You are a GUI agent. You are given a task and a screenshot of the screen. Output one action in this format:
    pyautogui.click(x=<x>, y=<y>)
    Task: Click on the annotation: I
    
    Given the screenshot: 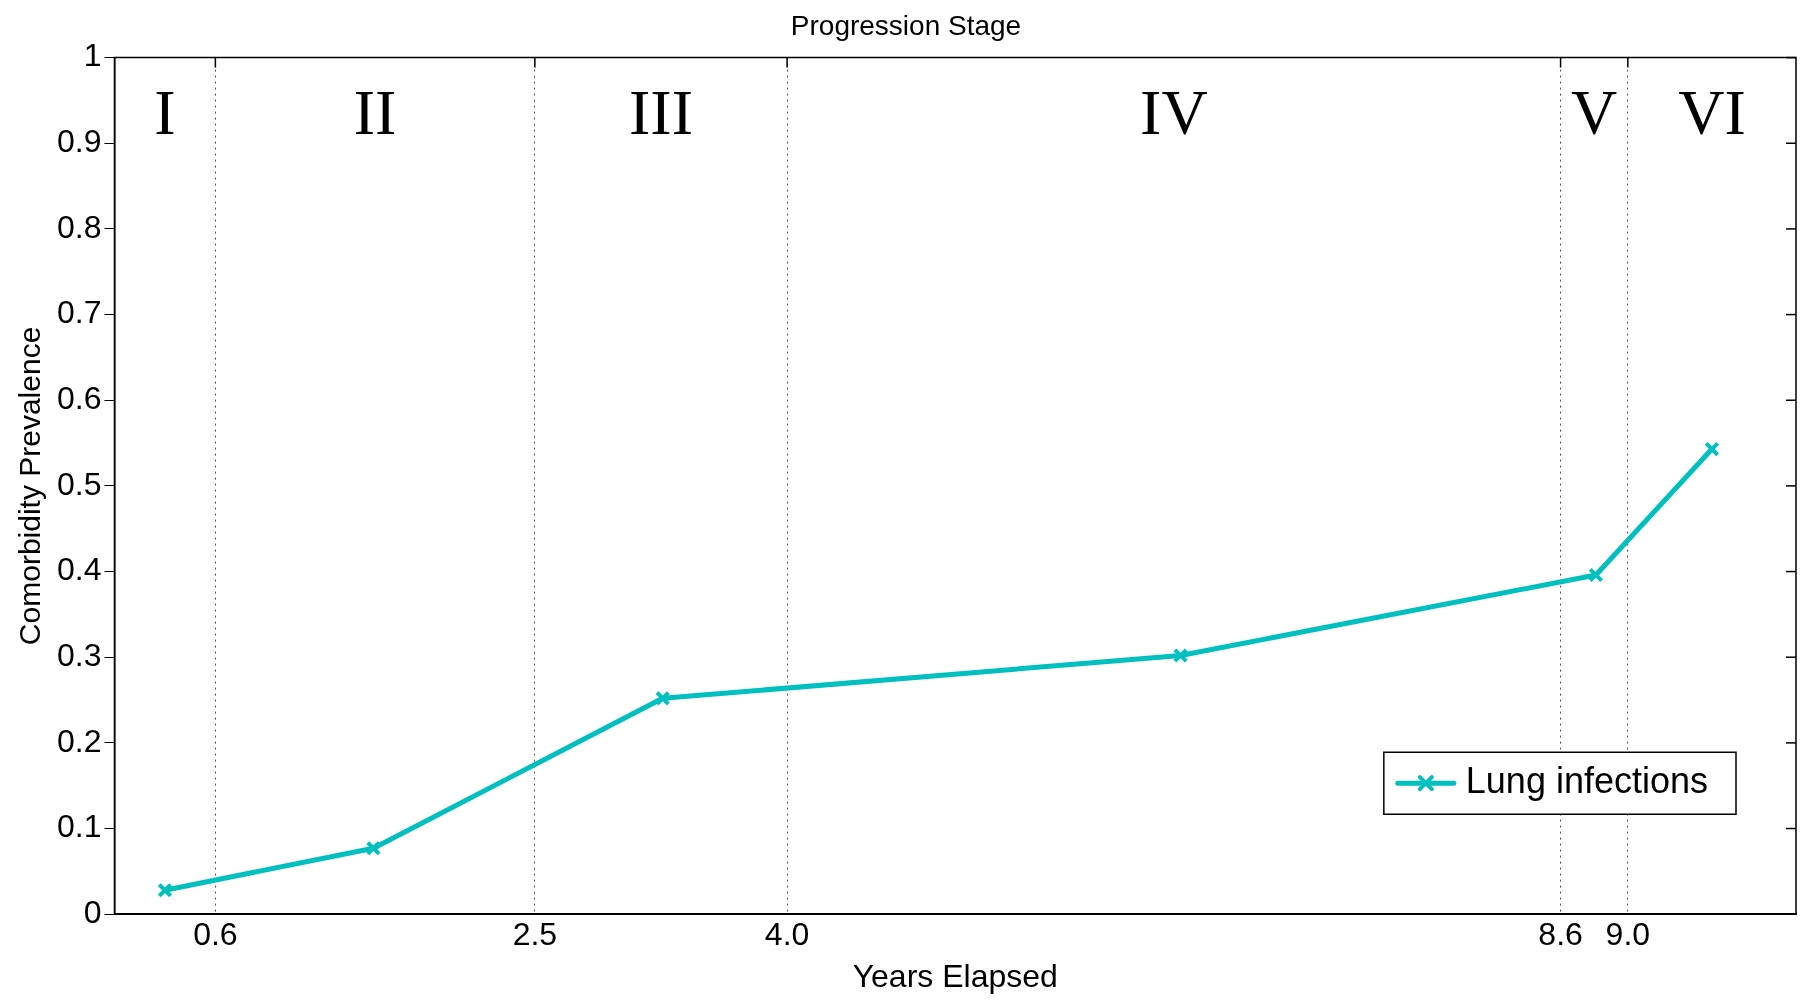 What is the action you would take?
    pyautogui.click(x=165, y=113)
    